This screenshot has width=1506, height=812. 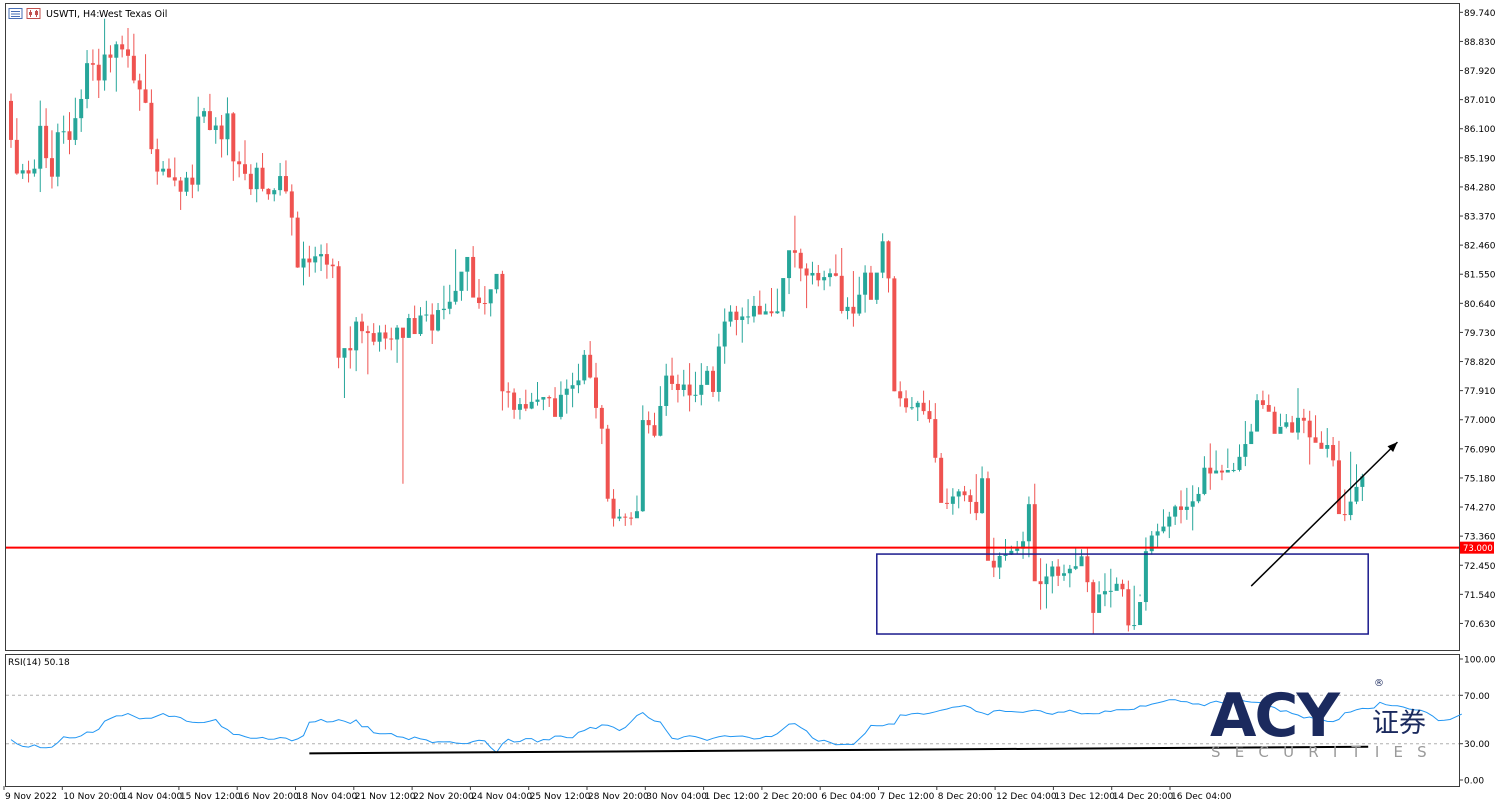 What do you see at coordinates (15, 13) in the screenshot?
I see `chart-menu-icon` at bounding box center [15, 13].